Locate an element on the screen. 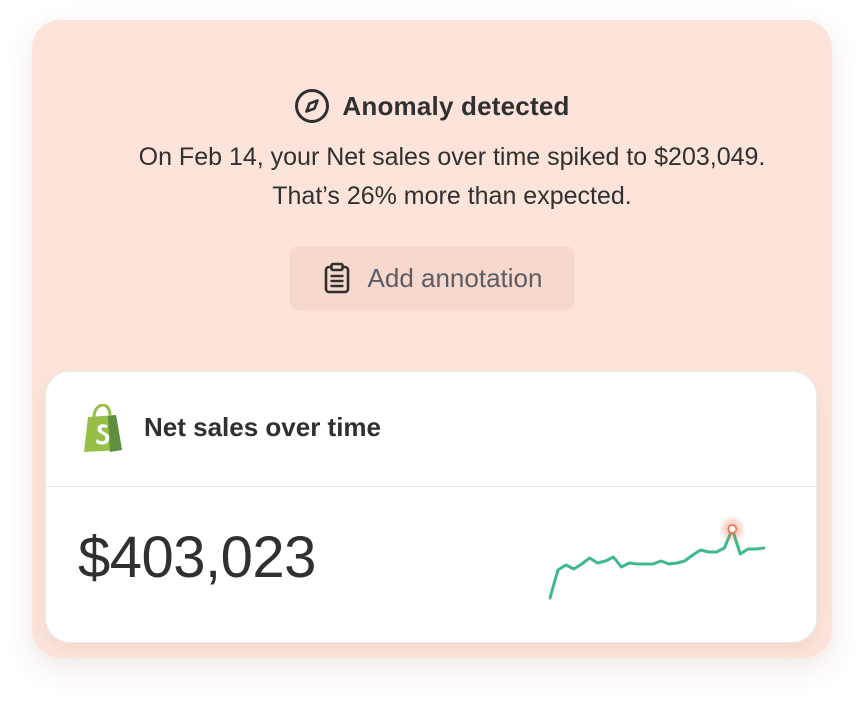 Image resolution: width=864 pixels, height=702 pixels. anomaly-title: Anomaly detected is located at coordinates (456, 105).